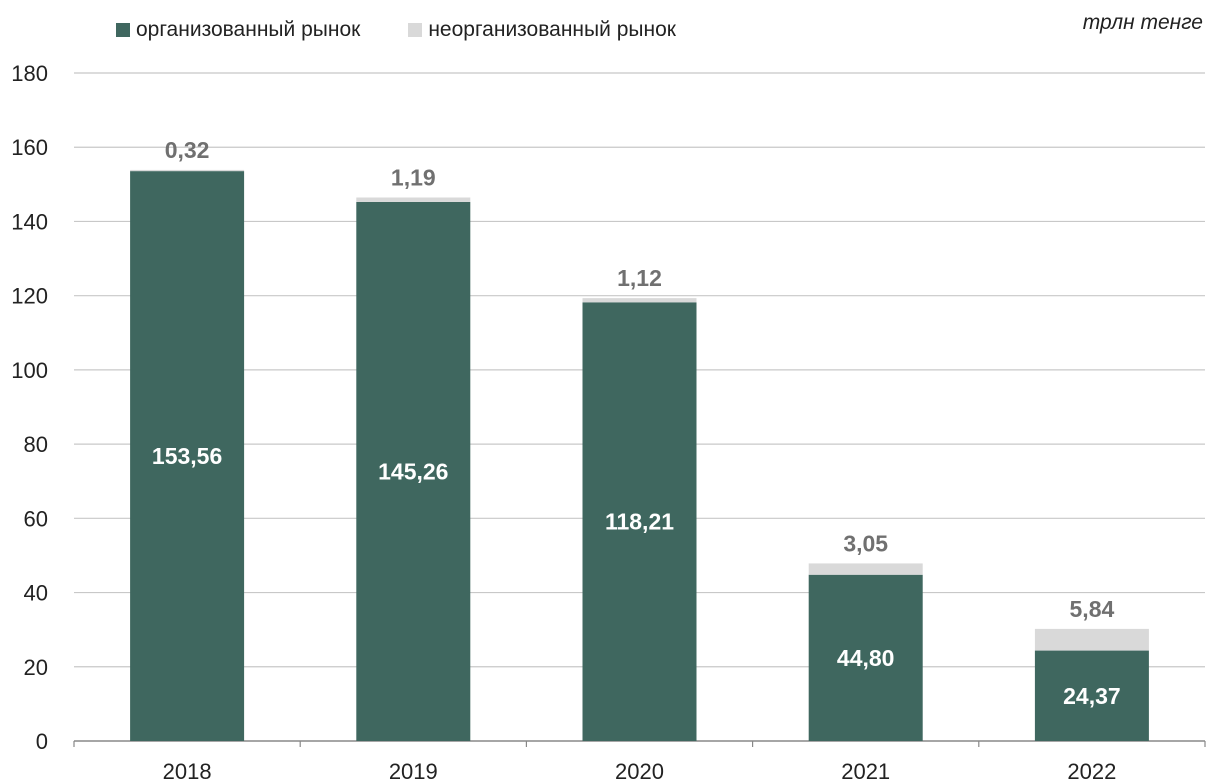  Describe the element at coordinates (248, 29) in the screenshot. I see `legend-label-organized: организованный рынок` at that location.